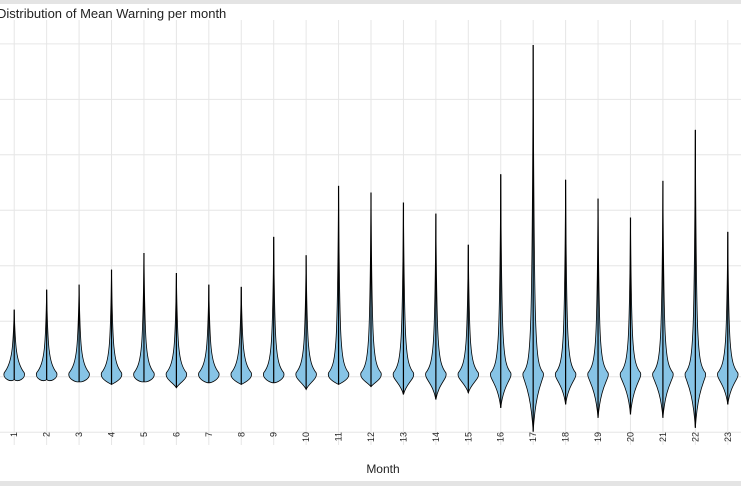 The width and height of the screenshot is (741, 486). I want to click on x-tick-label: 8, so click(241, 434).